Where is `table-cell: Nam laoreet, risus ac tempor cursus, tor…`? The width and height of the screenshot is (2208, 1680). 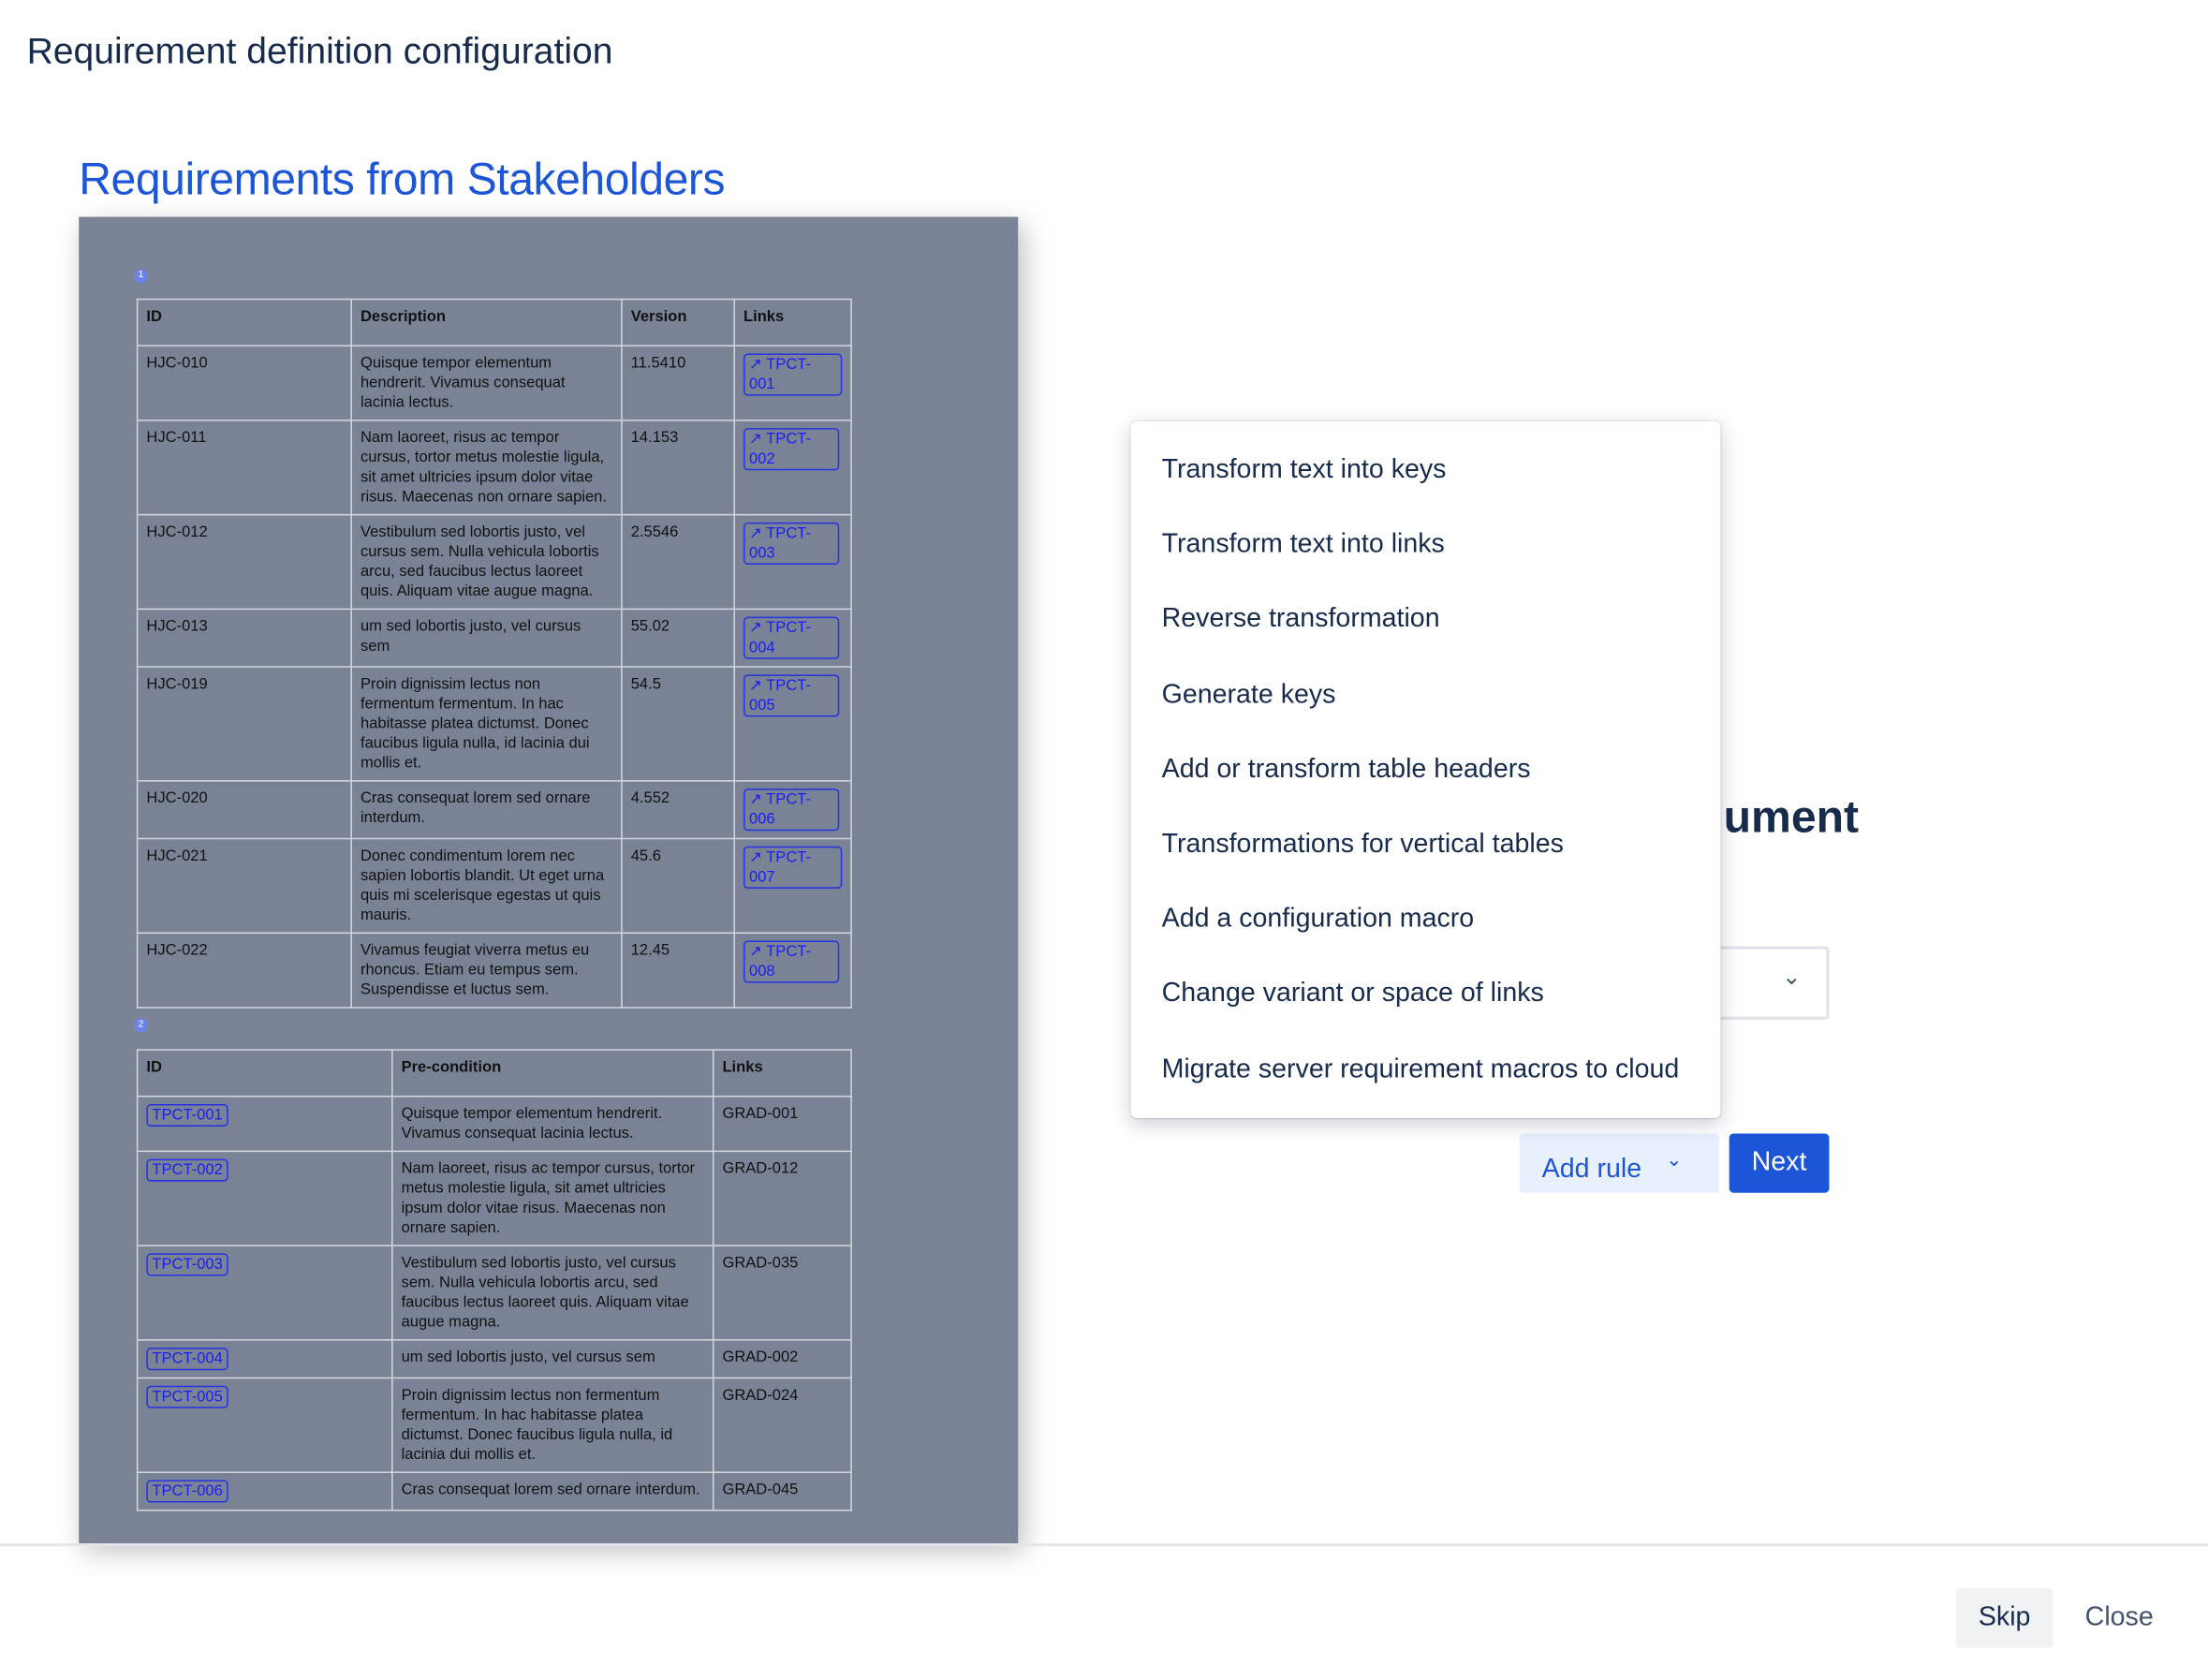 table-cell: Nam laoreet, risus ac tempor cursus, tor… is located at coordinates (552, 1198).